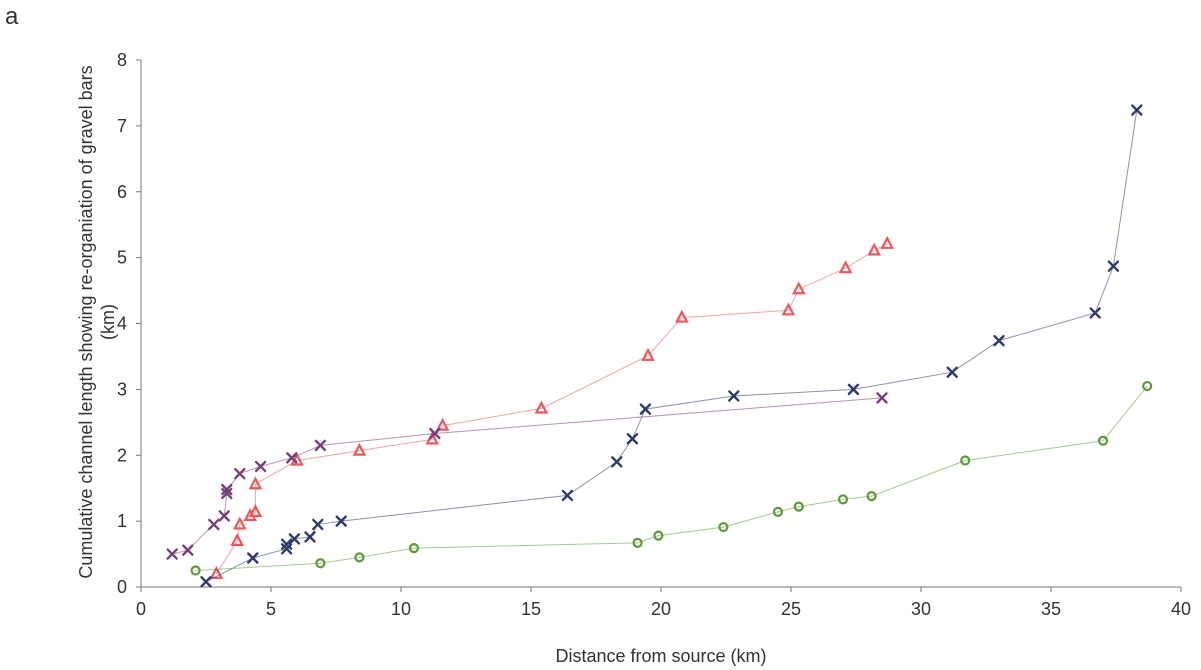  What do you see at coordinates (141, 609) in the screenshot?
I see `x-tick-label: 0` at bounding box center [141, 609].